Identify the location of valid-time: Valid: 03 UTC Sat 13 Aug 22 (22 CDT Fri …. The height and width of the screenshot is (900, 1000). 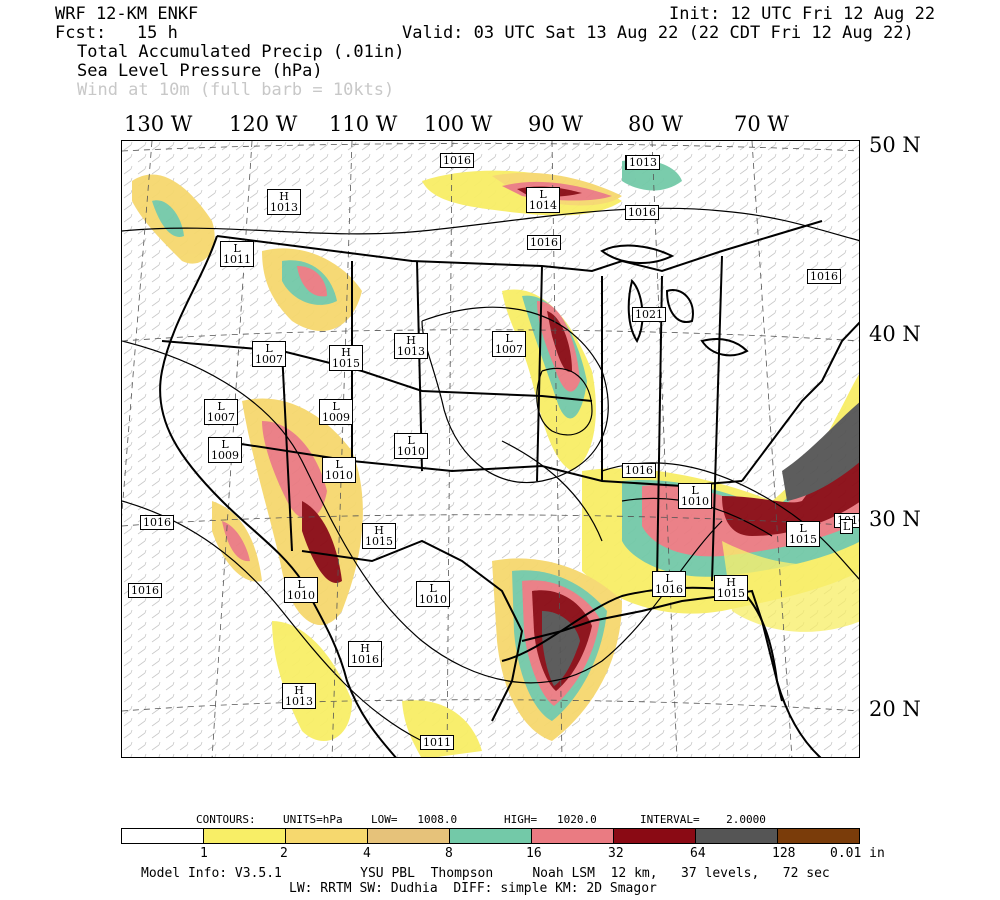
(658, 33).